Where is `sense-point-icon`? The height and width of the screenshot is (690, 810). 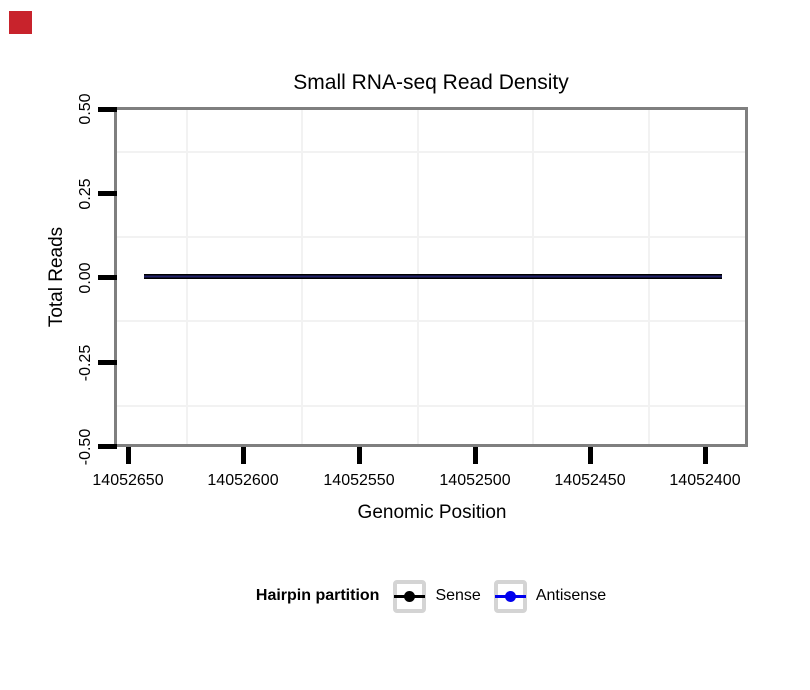 sense-point-icon is located at coordinates (410, 596).